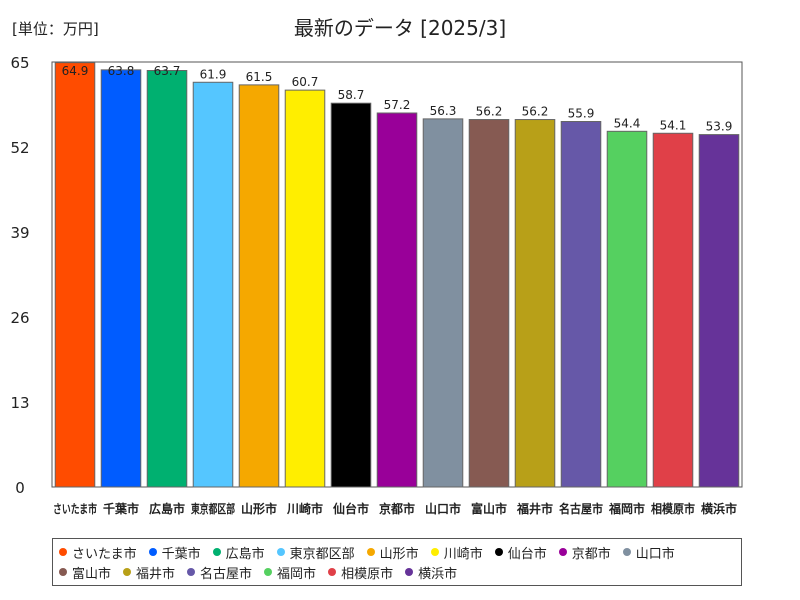 Image resolution: width=800 pixels, height=600 pixels. What do you see at coordinates (19, 63) in the screenshot?
I see `y-tick-label: 65` at bounding box center [19, 63].